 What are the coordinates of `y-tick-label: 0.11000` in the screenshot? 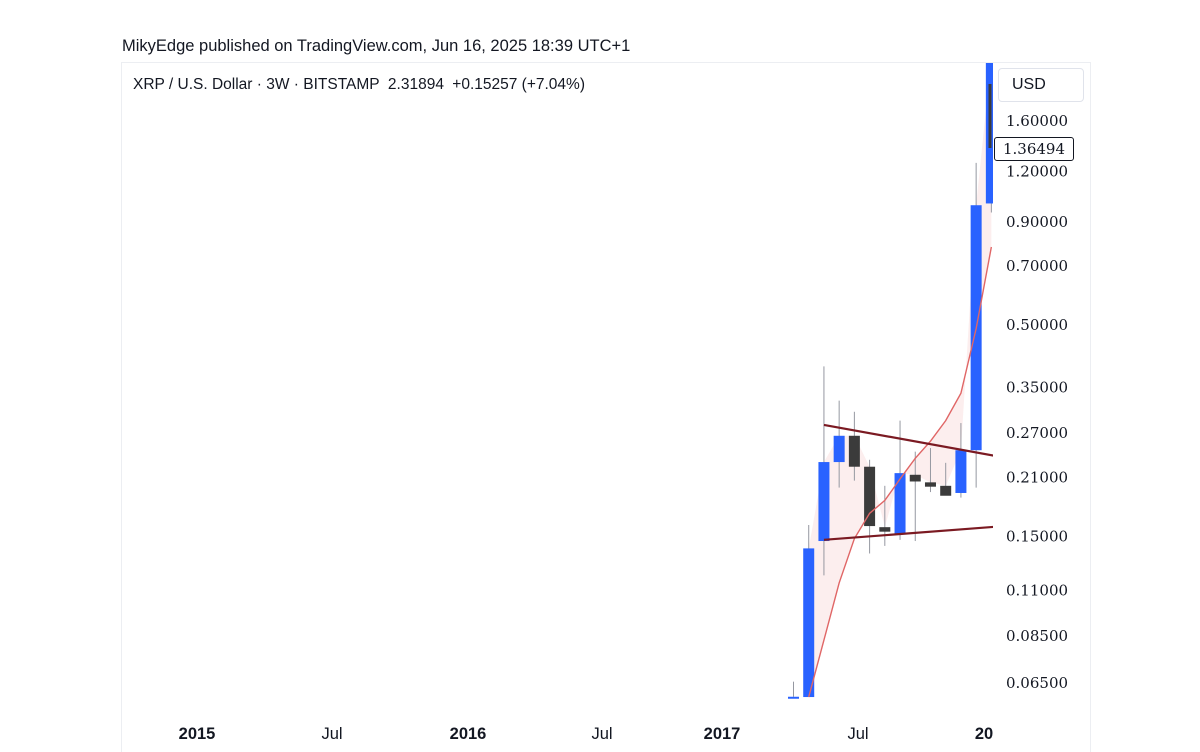 It's located at (1037, 591).